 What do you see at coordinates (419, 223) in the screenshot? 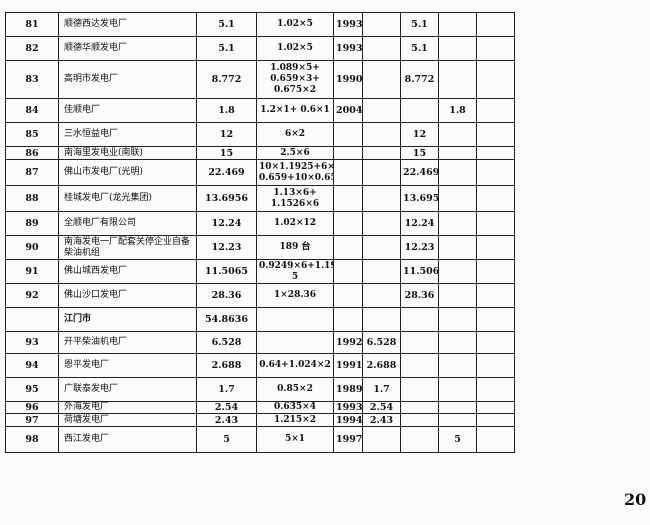
I see `col-7-cell: 12.24` at bounding box center [419, 223].